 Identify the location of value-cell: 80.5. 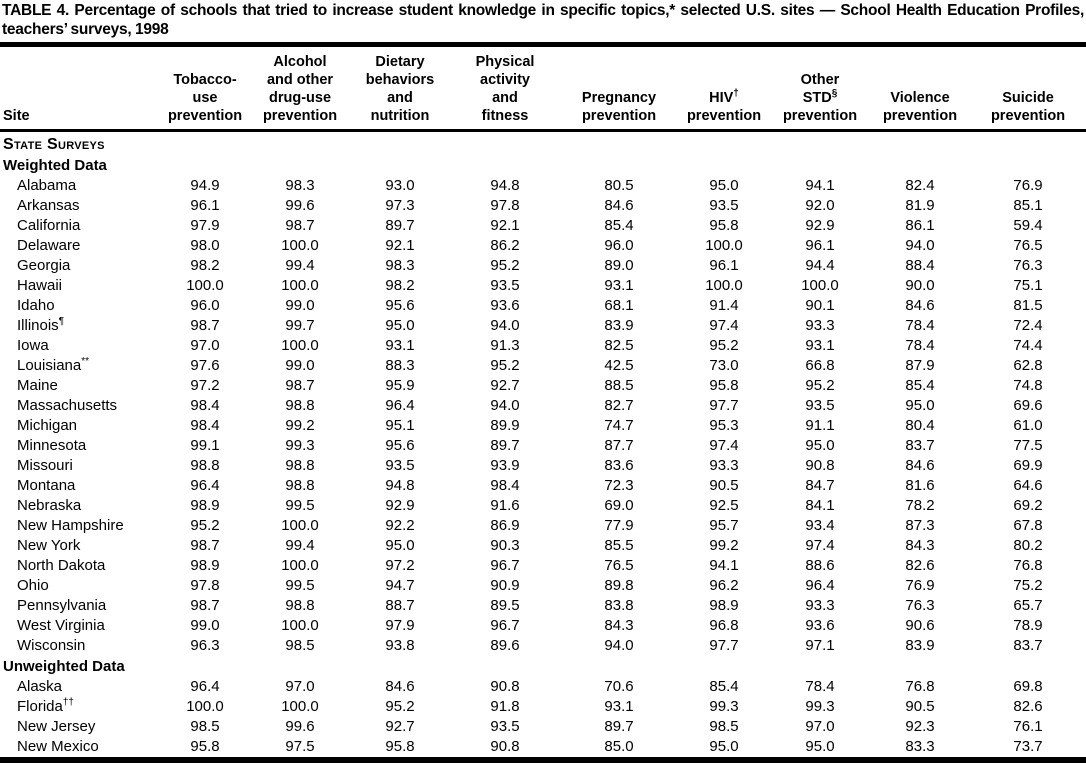
(619, 185).